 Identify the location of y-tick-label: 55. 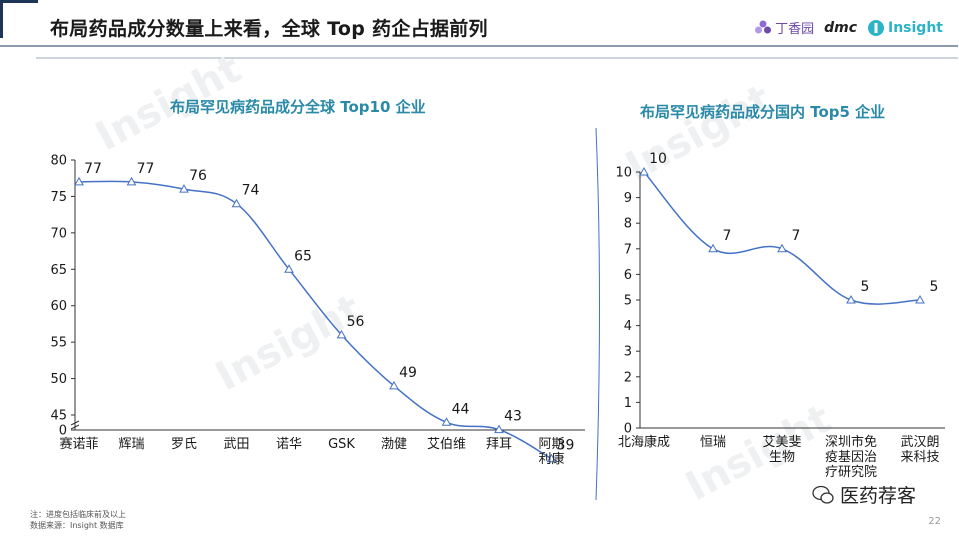
(58, 343).